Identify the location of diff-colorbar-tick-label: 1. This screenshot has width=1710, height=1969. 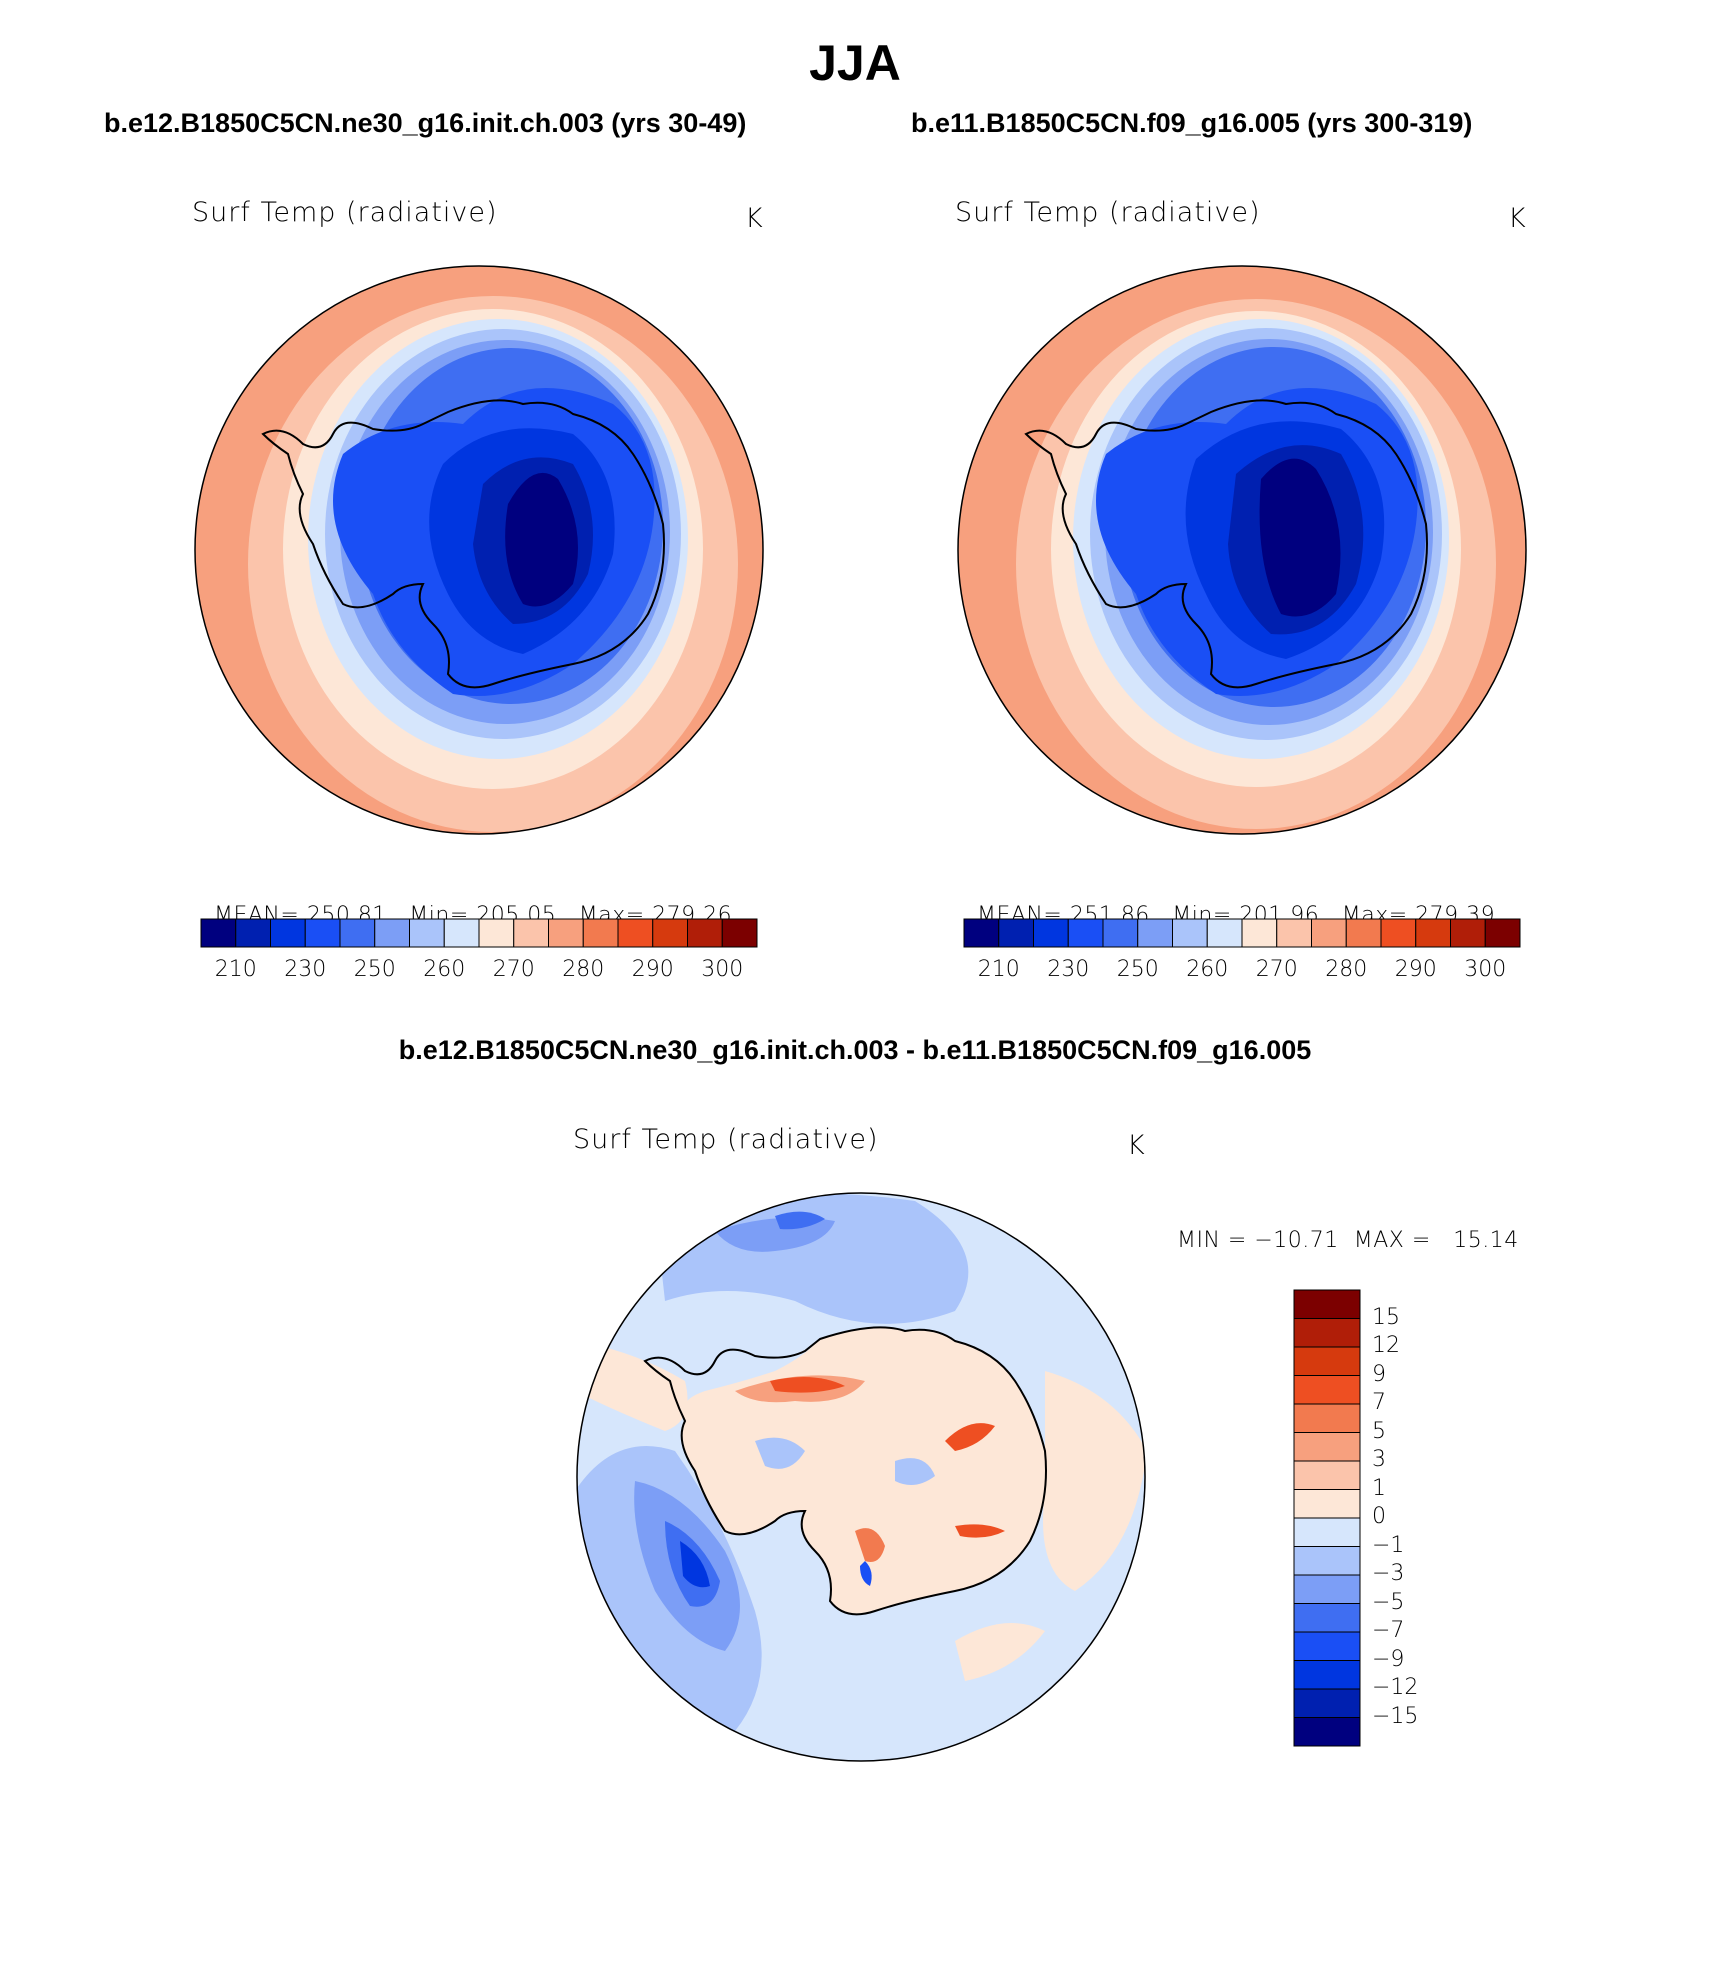
(1379, 1488).